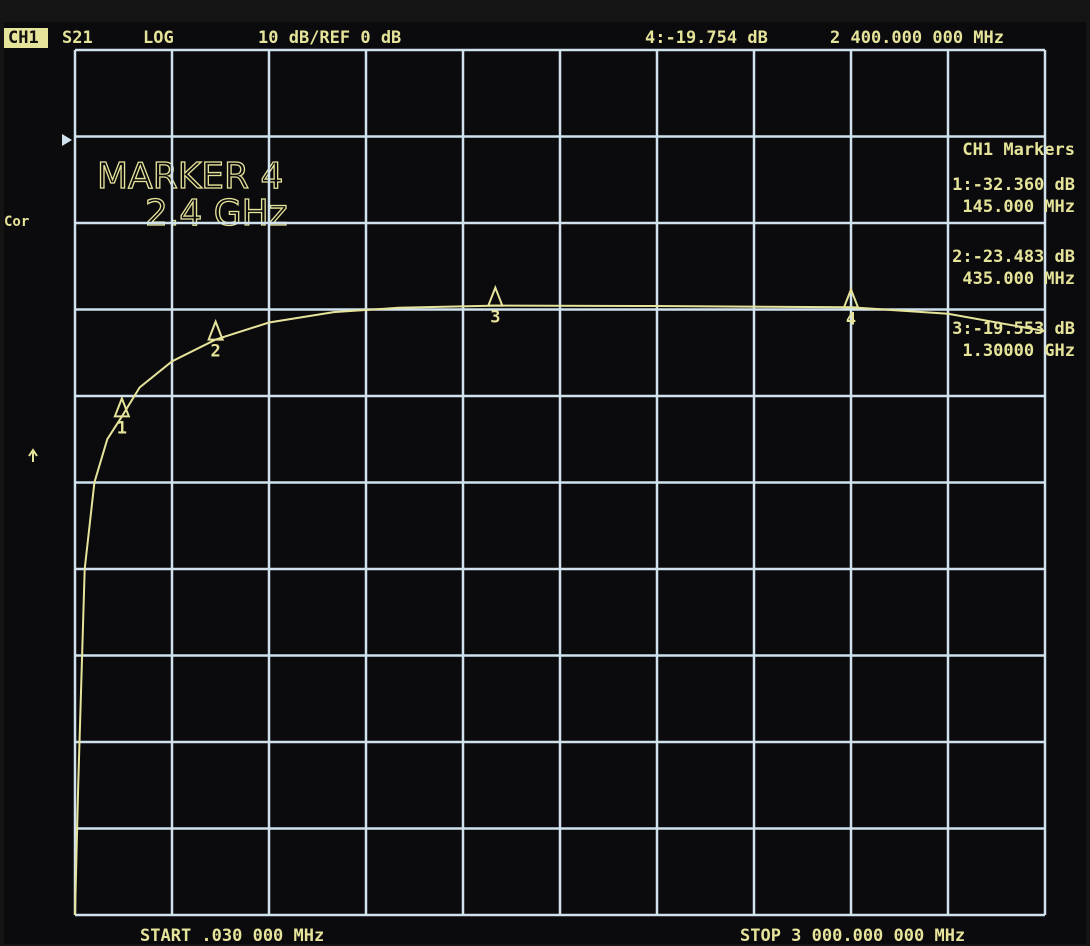 The width and height of the screenshot is (1090, 946). What do you see at coordinates (122, 428) in the screenshot?
I see `marker-label: 1` at bounding box center [122, 428].